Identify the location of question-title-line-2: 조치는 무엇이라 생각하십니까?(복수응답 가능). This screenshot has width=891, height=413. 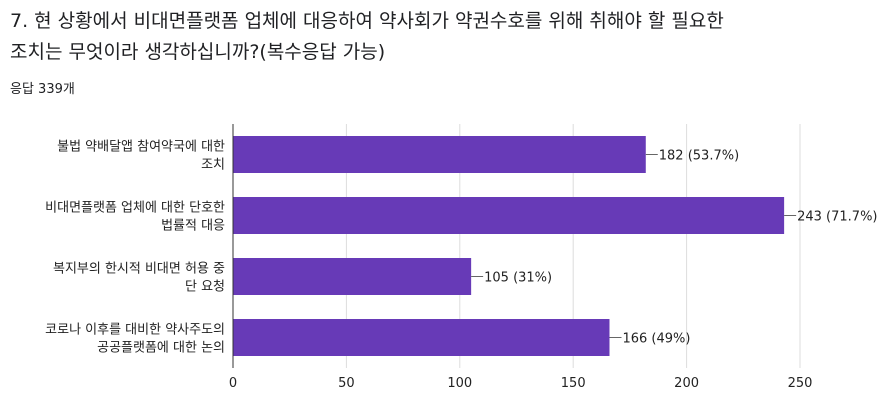
(198, 52).